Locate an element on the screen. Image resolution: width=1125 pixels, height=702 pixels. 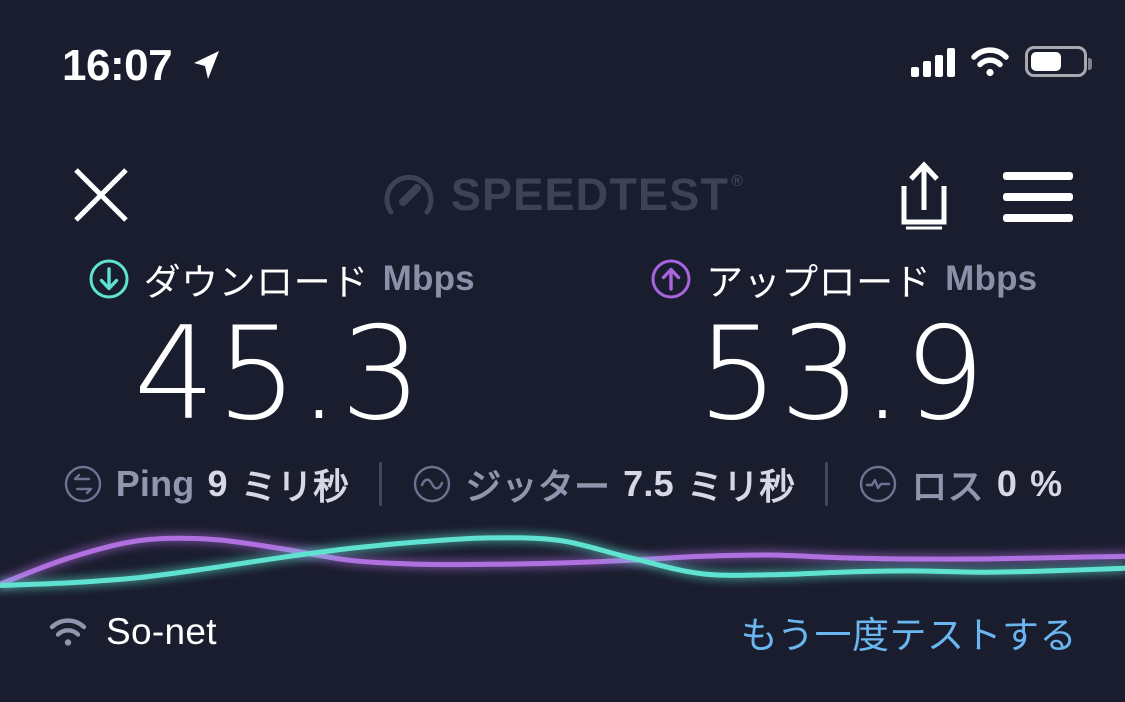
stat-jitter: ジッター 7.5 ミリ秒 is located at coordinates (603, 484).